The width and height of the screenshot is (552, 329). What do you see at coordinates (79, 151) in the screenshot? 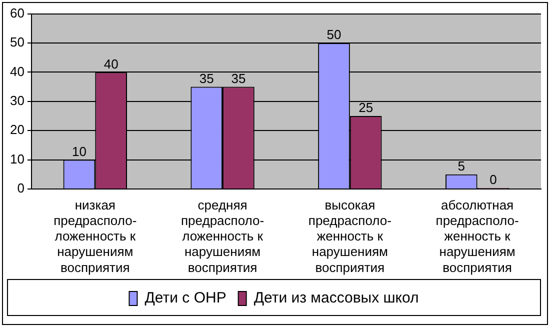
I see `data-label: 10` at bounding box center [79, 151].